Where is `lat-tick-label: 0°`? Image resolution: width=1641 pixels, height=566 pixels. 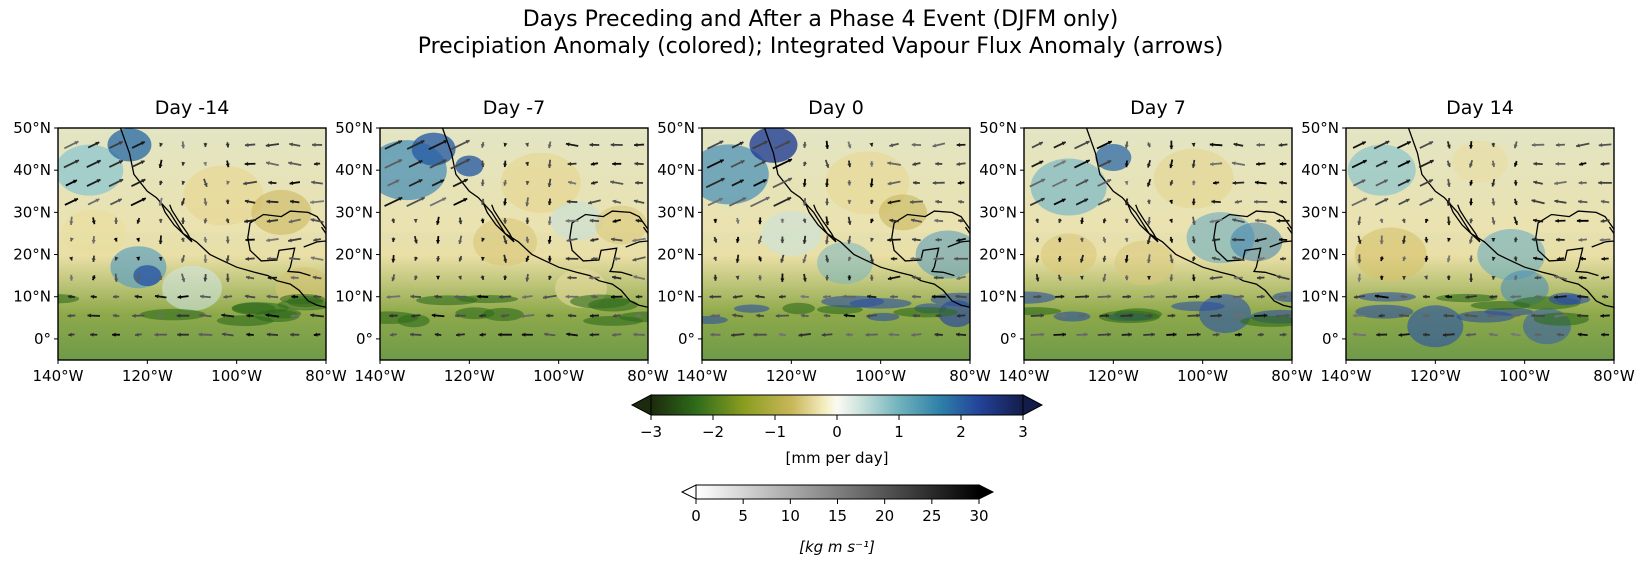
lat-tick-label: 0° is located at coordinates (686, 339).